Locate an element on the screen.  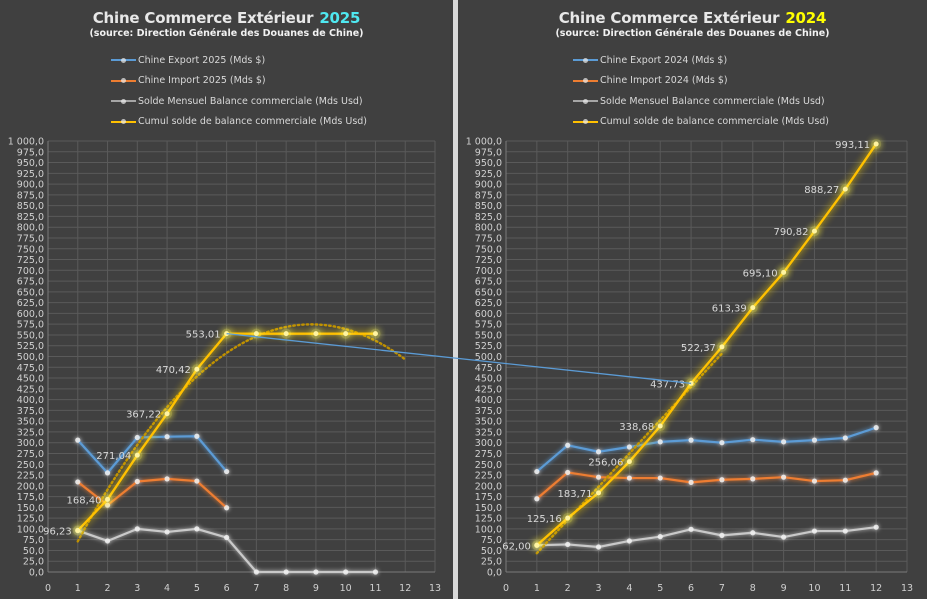
x-tick-label: 6 is located at coordinates (227, 588).